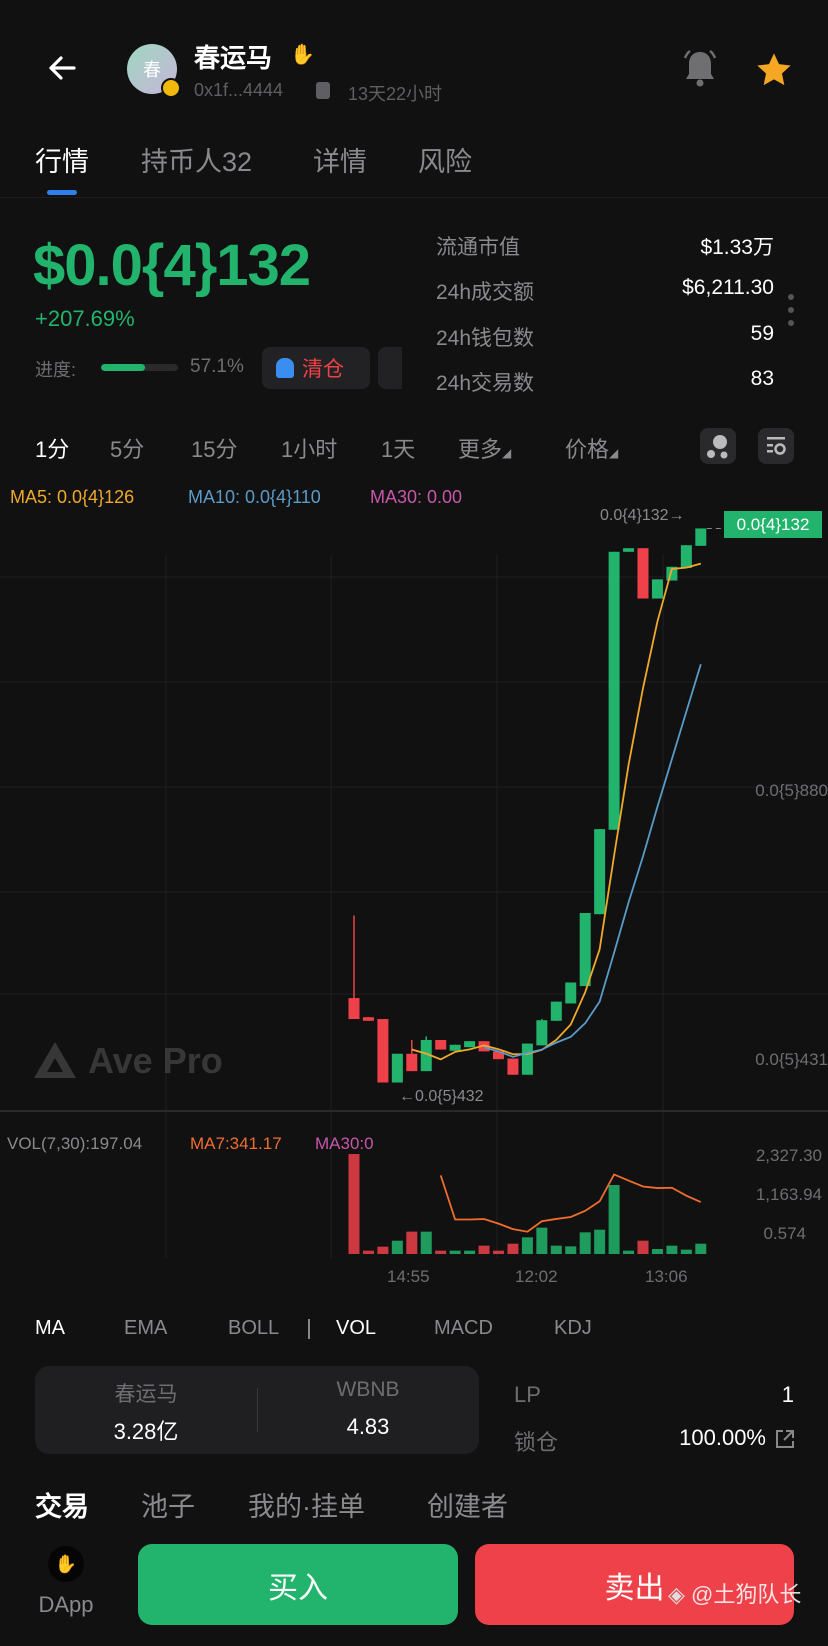  What do you see at coordinates (414, 1111) in the screenshot?
I see `panel-divider` at bounding box center [414, 1111].